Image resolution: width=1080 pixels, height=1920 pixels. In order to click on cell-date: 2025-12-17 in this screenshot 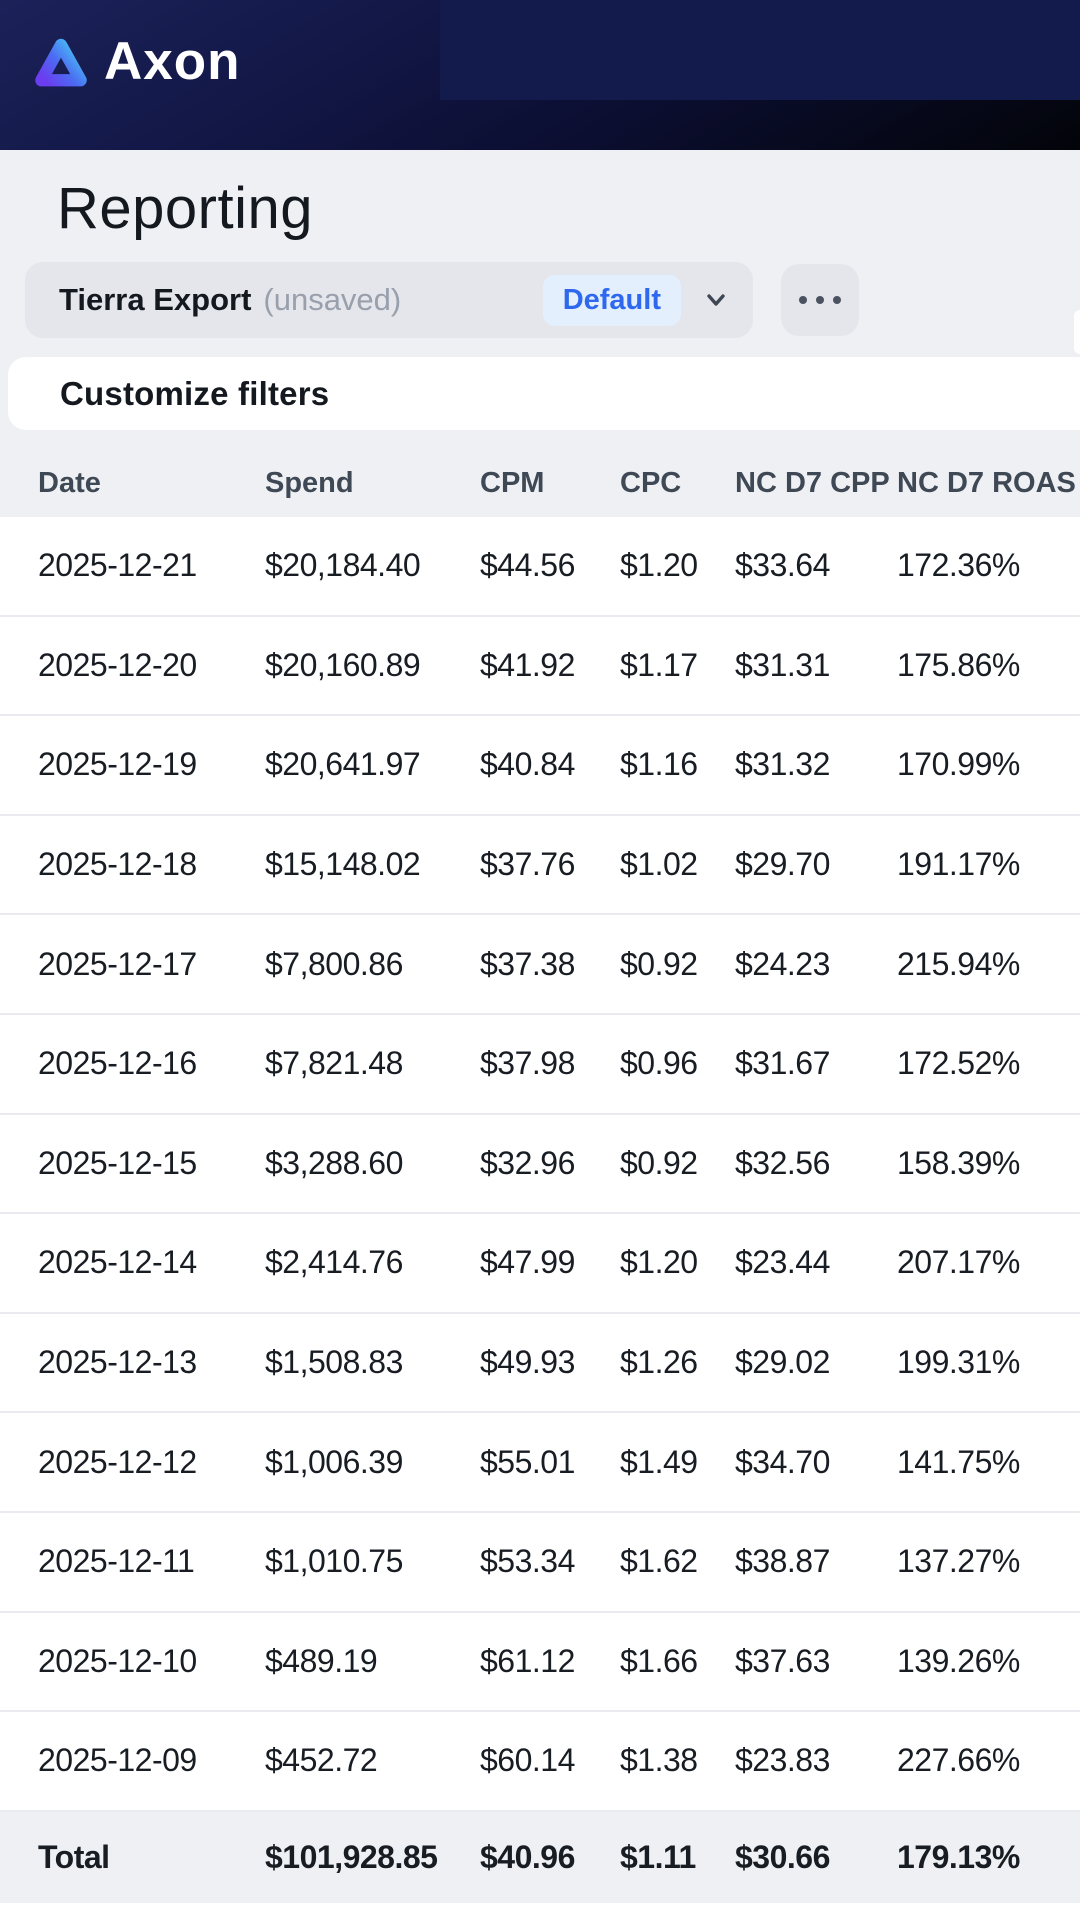, I will do `click(117, 963)`.